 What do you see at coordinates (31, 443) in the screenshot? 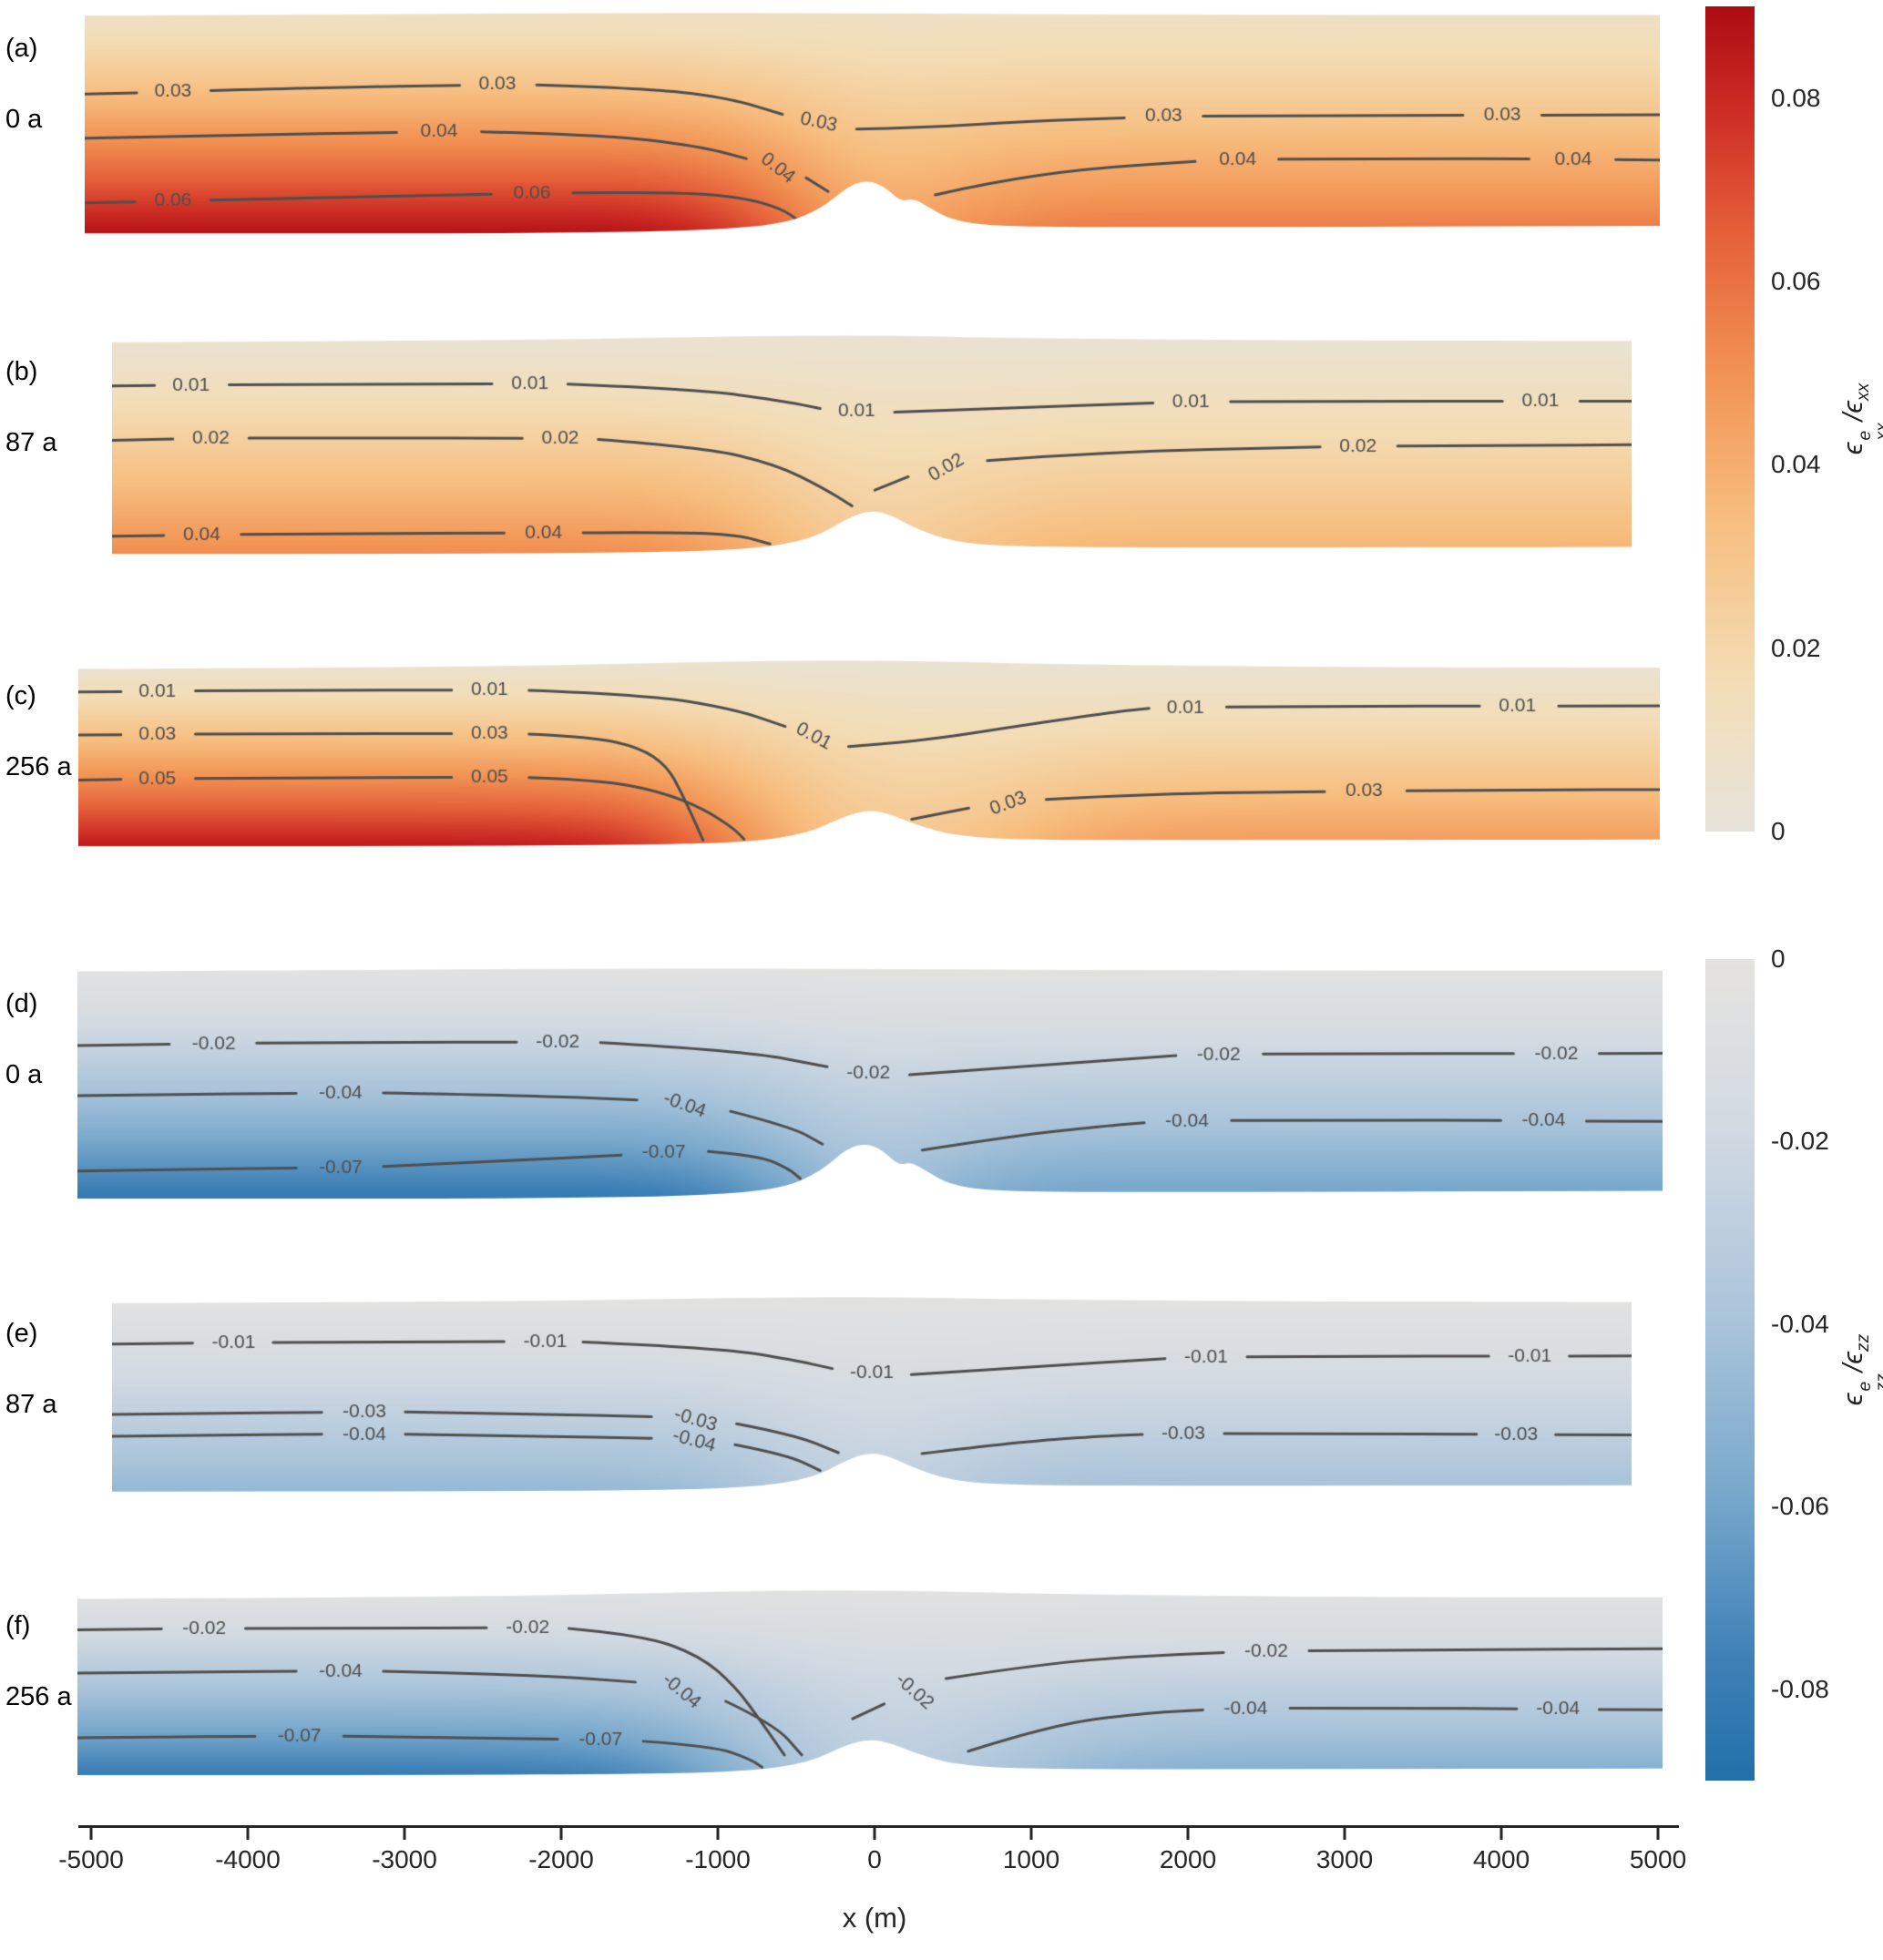
I see `panel-b-time-label: 87 a` at bounding box center [31, 443].